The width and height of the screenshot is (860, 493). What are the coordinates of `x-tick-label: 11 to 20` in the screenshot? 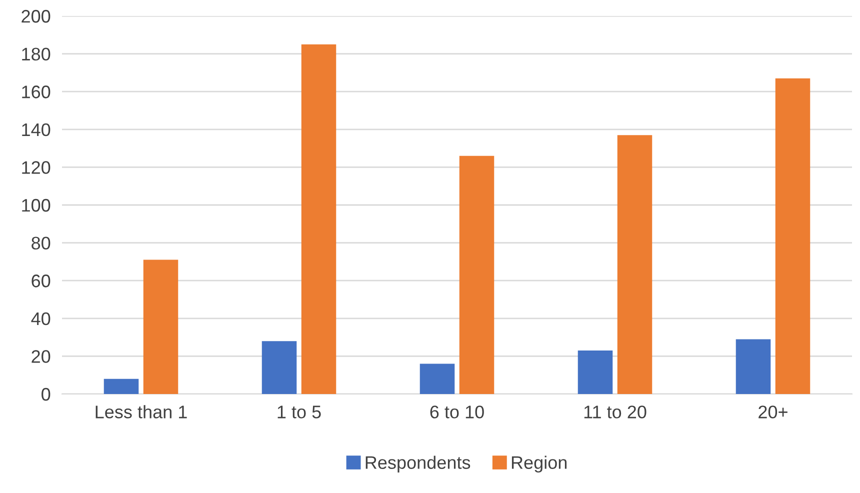 It's located at (615, 412).